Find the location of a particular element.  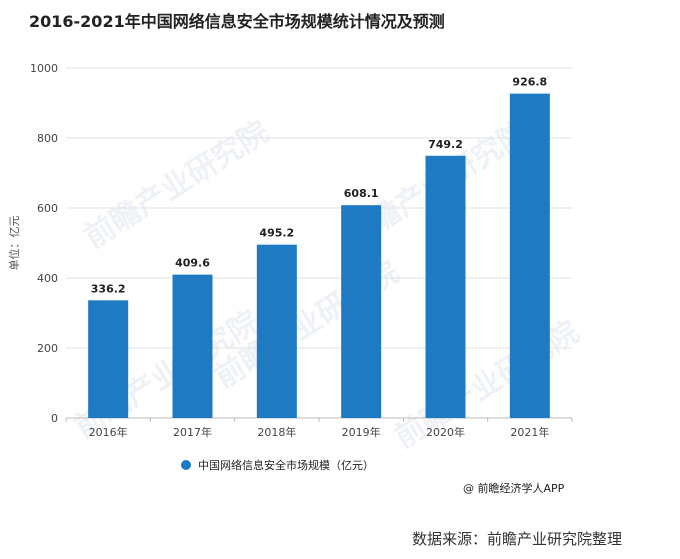

legend-label: 中国网络信息安全市场规模（亿元） is located at coordinates (286, 465).